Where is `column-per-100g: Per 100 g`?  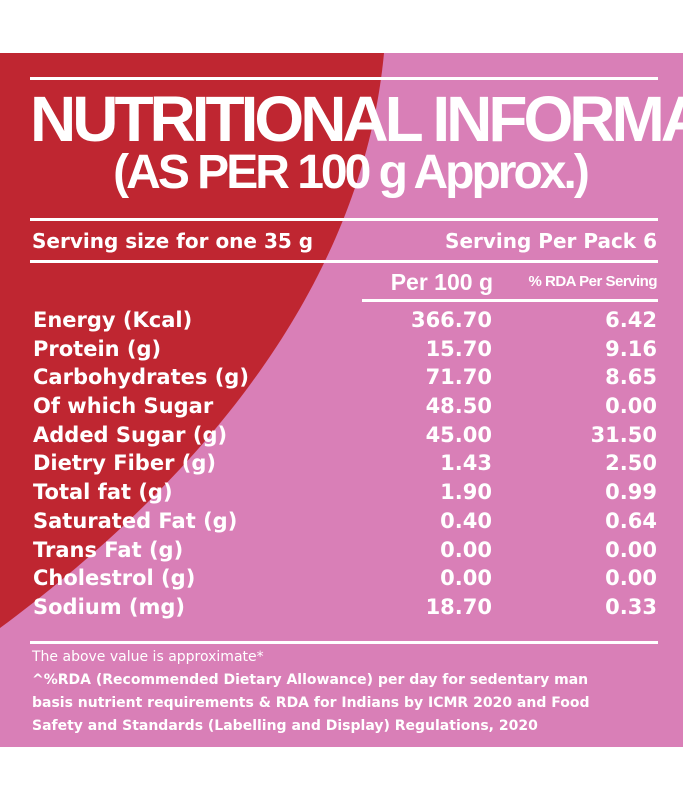 column-per-100g: Per 100 g is located at coordinates (441, 282).